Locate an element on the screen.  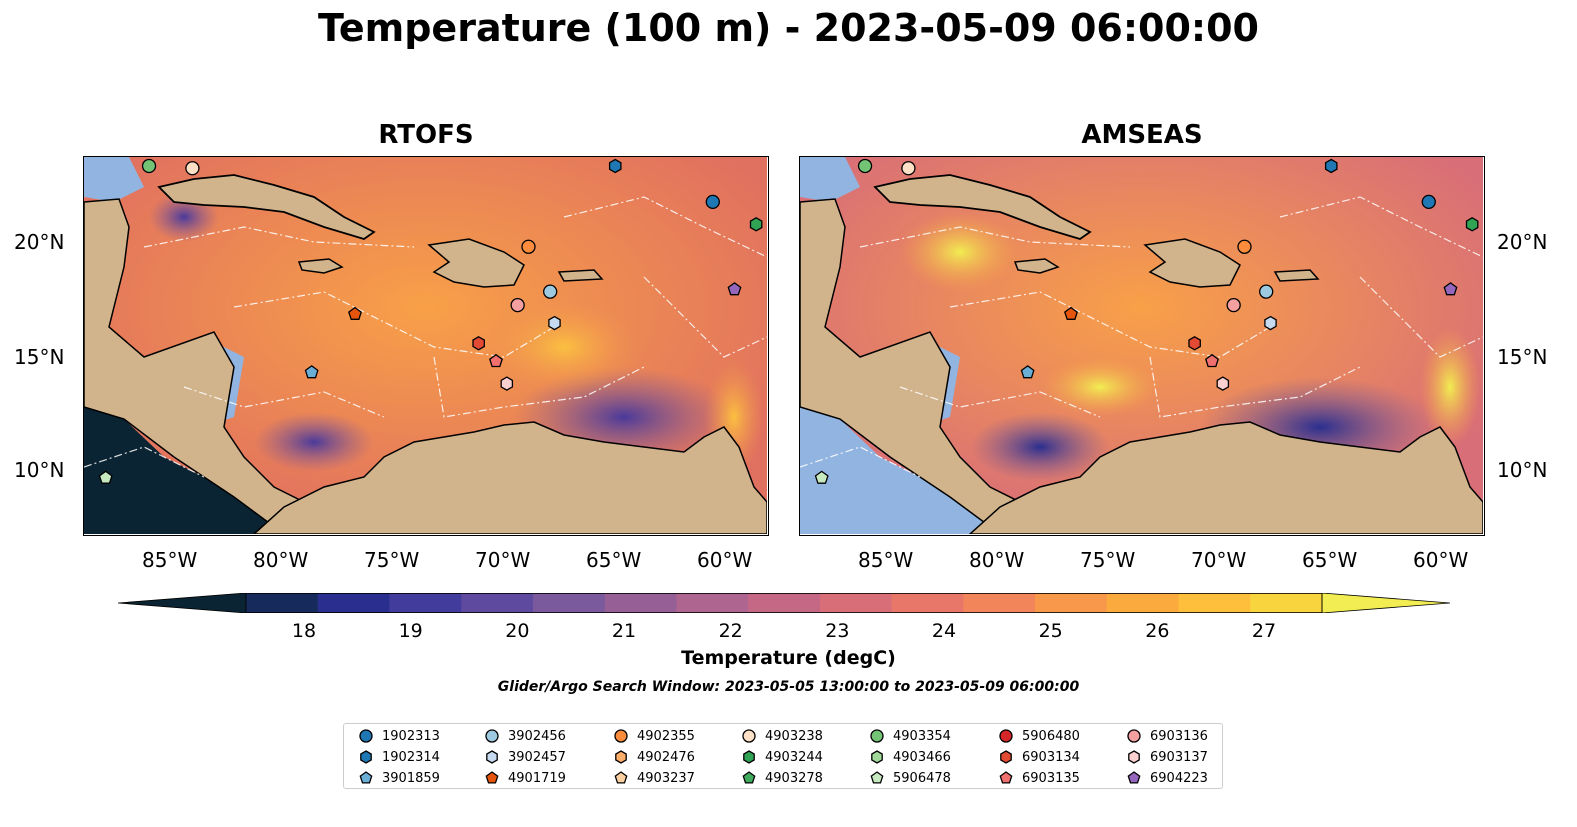
colorbar-tick-label: 25 is located at coordinates (1050, 631).